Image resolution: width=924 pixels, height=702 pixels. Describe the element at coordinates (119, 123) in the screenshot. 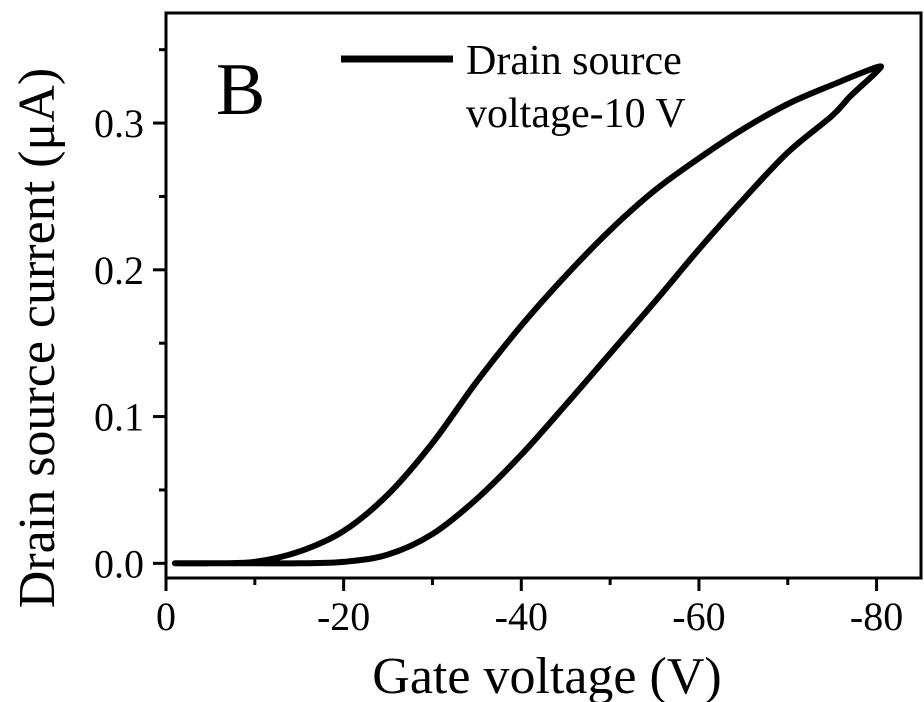

I see `y-tick-label: 0.3` at that location.